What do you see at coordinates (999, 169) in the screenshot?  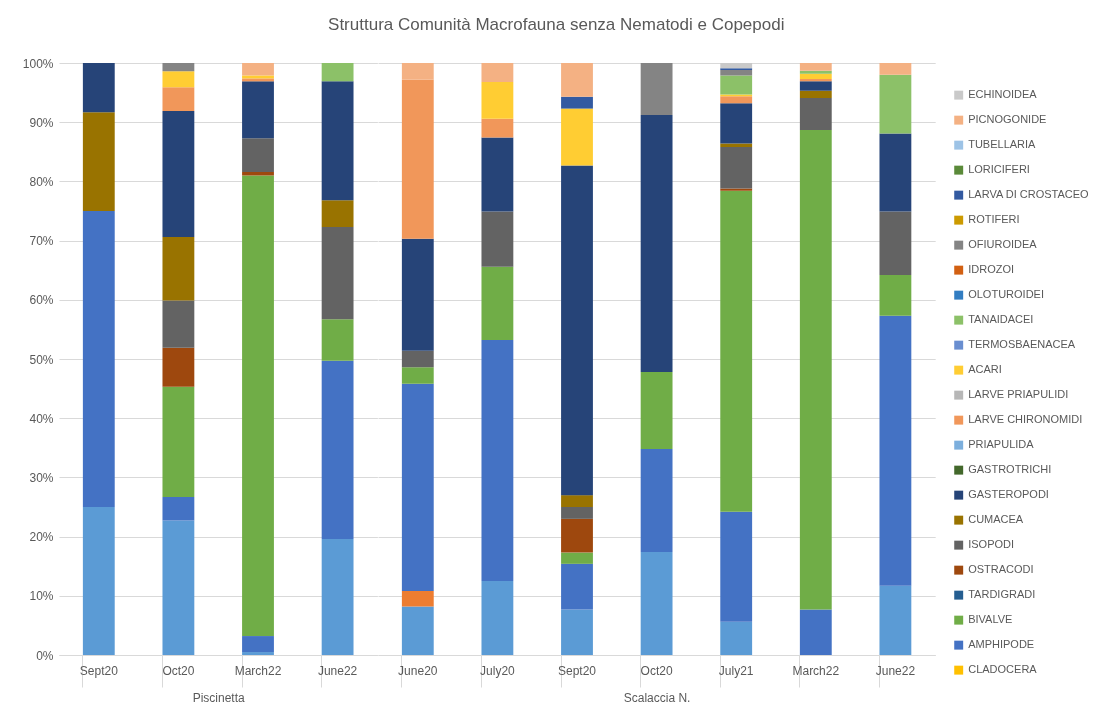 I see `legend-label: LORICIFERI` at bounding box center [999, 169].